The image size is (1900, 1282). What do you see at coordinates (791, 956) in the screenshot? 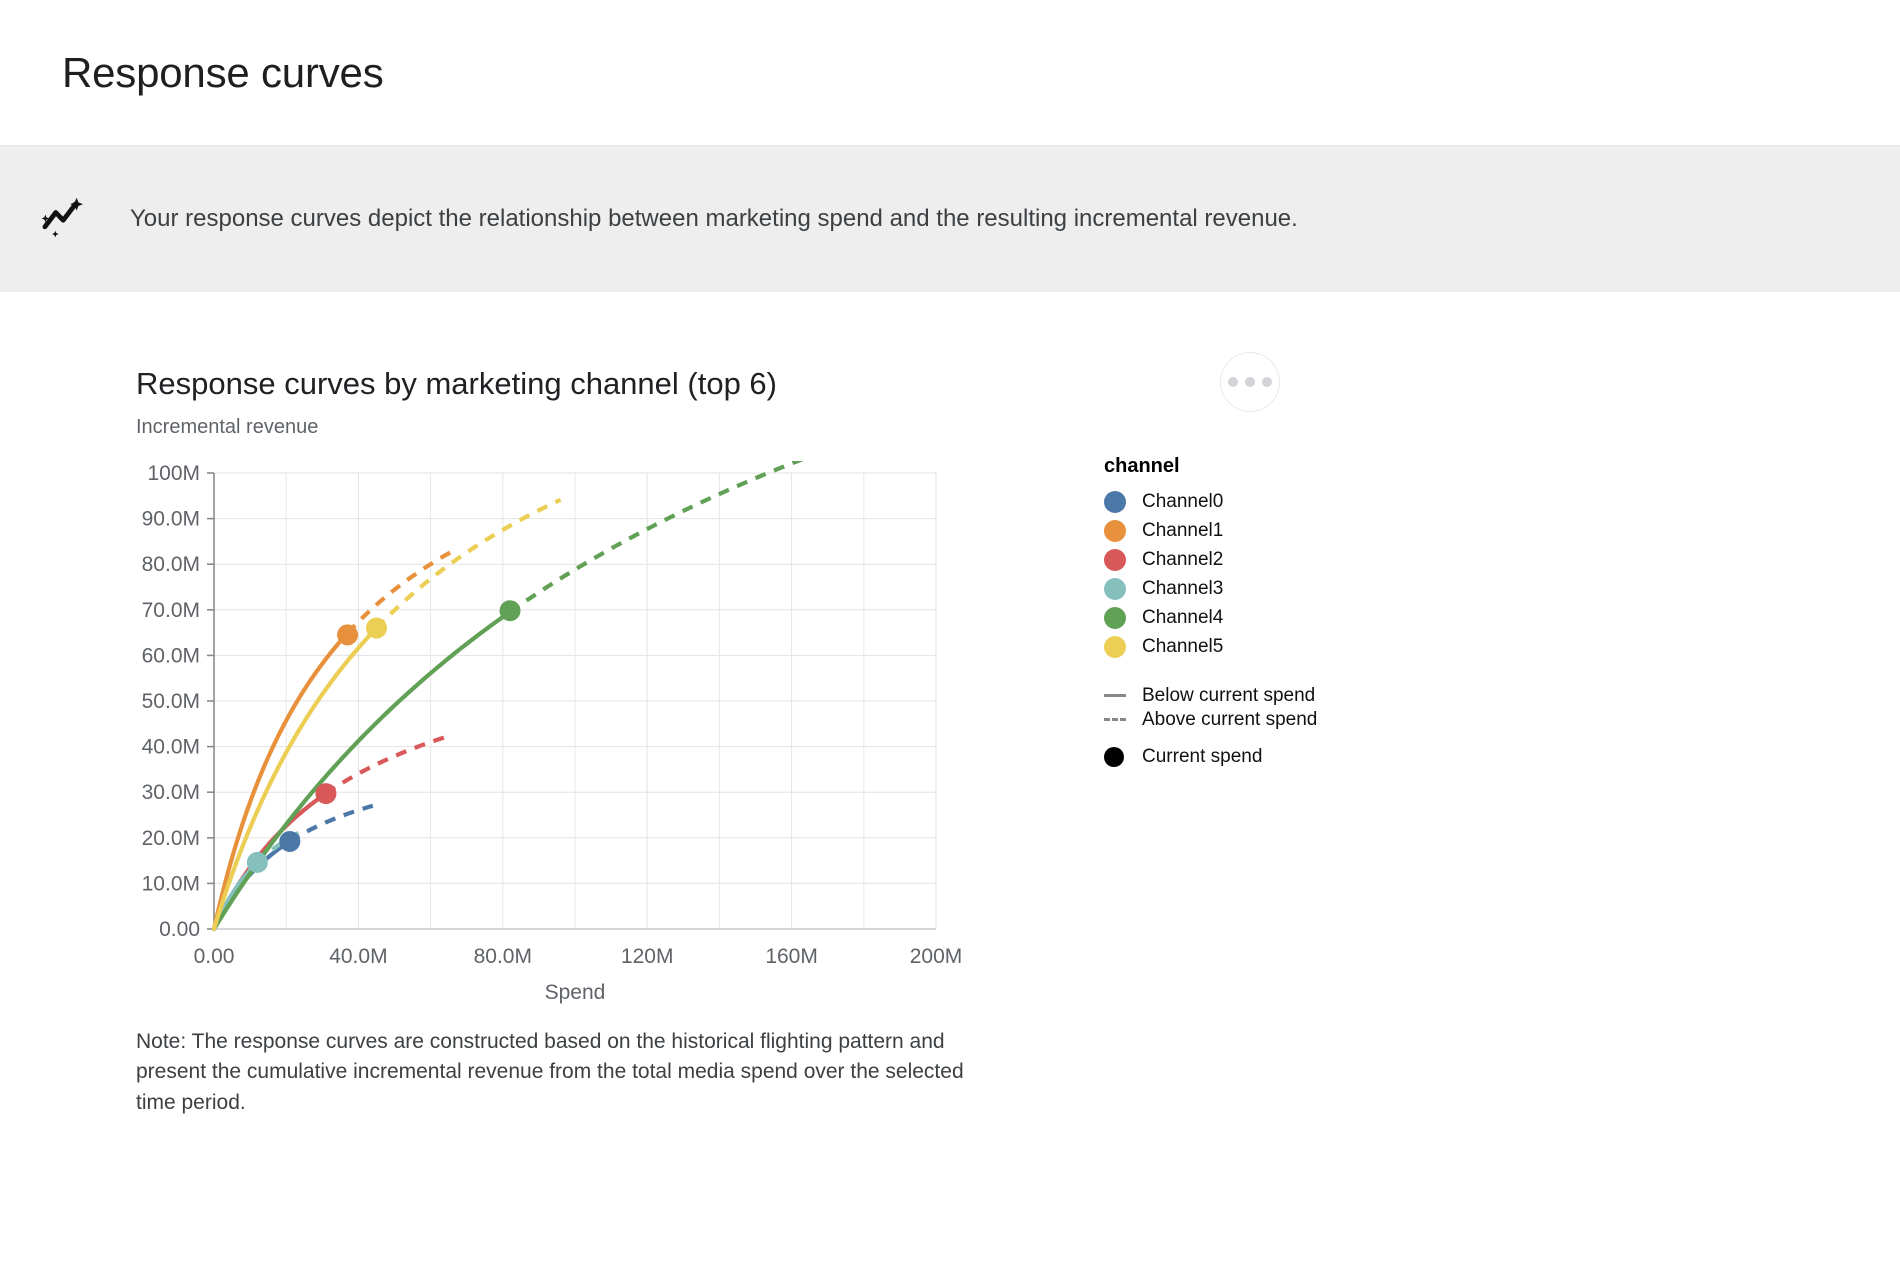
I see `x-axis-tick-label: 160M` at bounding box center [791, 956].